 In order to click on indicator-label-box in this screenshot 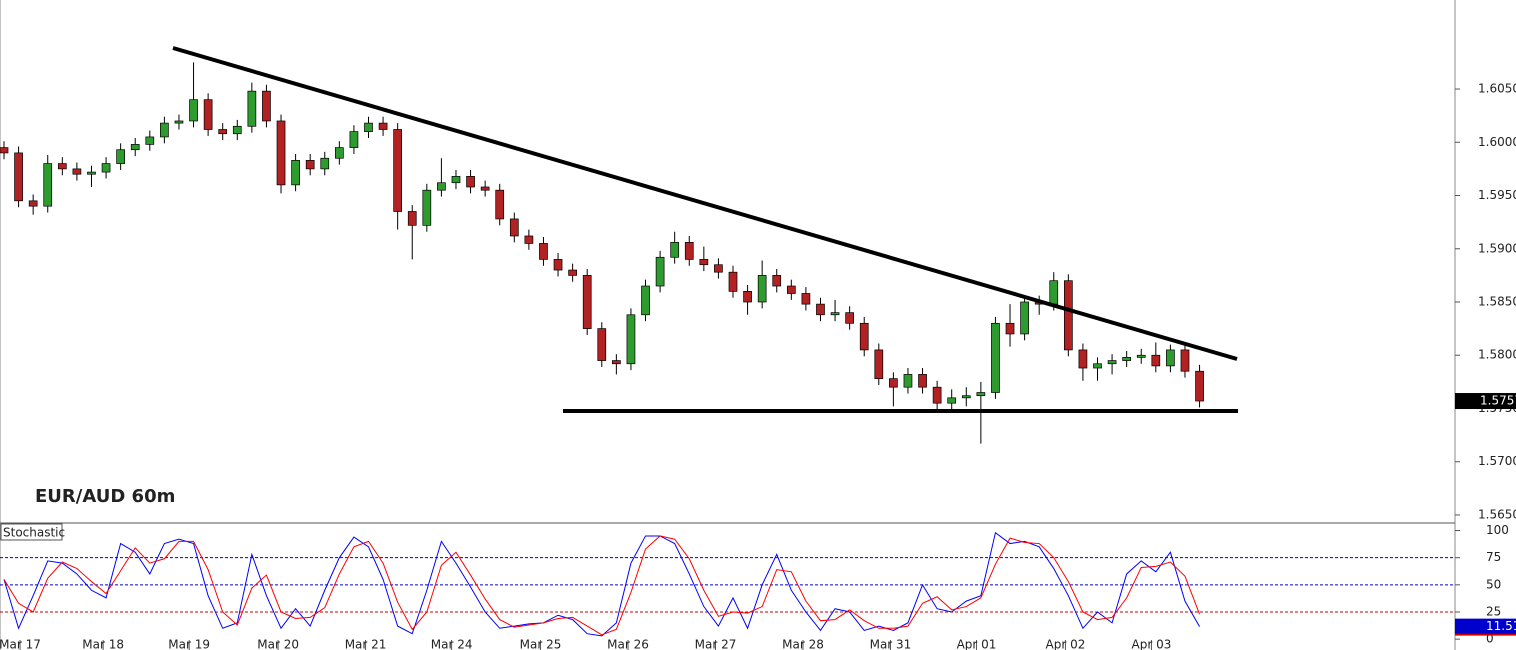, I will do `click(31, 532)`.